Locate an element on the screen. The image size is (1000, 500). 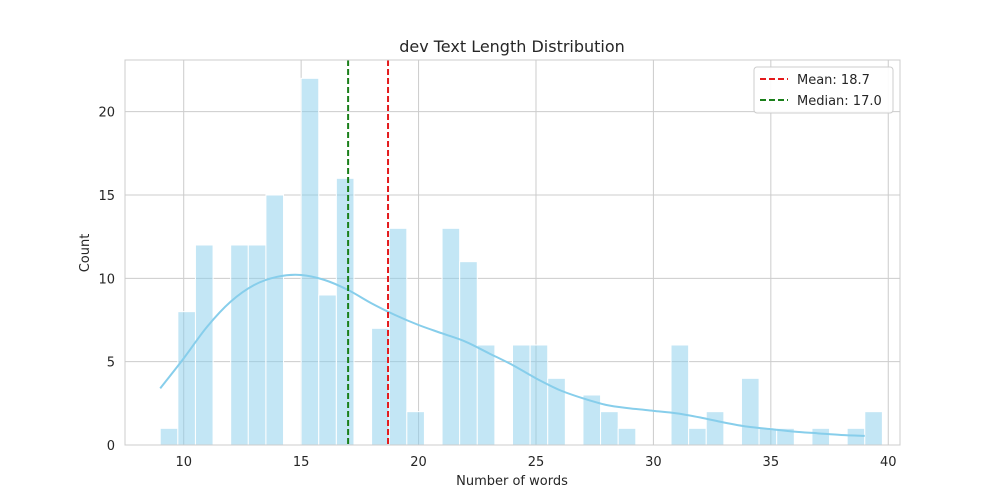
legend-box is located at coordinates (823, 90).